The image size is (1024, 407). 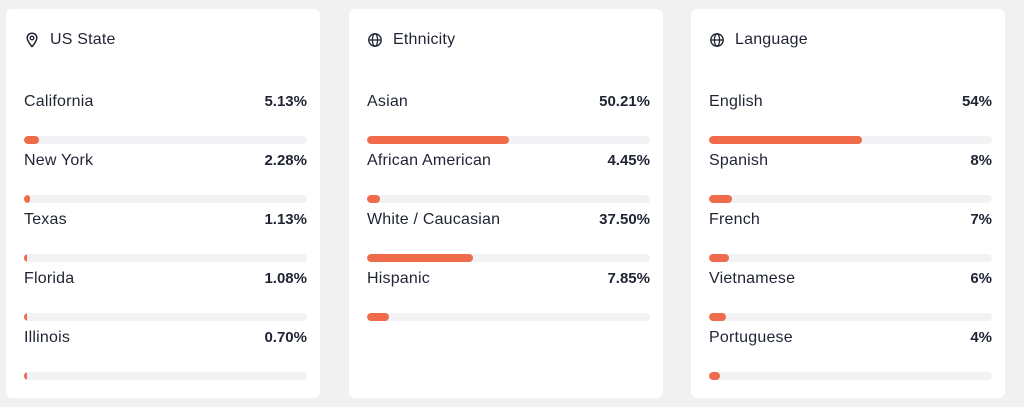 What do you see at coordinates (850, 181) in the screenshot?
I see `stat-row-spanish: Spanish 8%` at bounding box center [850, 181].